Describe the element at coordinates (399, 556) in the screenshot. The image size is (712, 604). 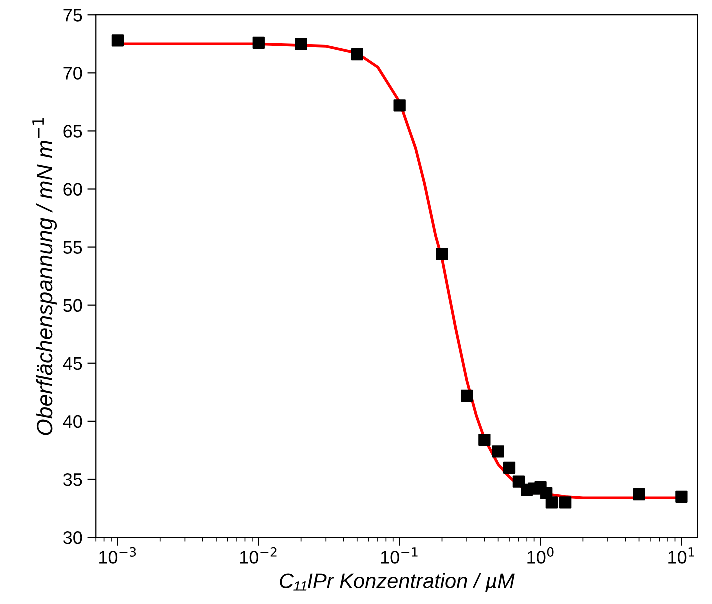
I see `x-tick-label: 10$^{−1}$` at that location.